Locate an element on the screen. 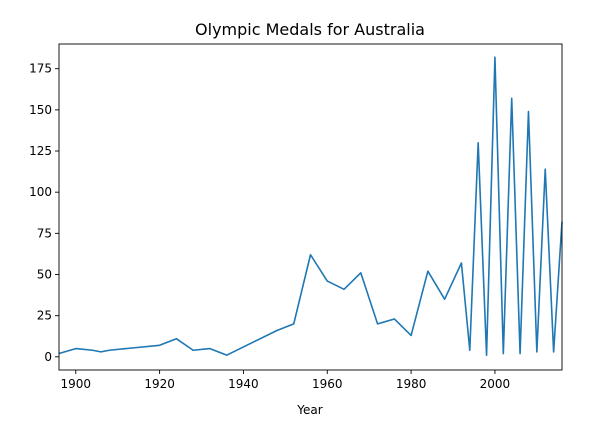 The width and height of the screenshot is (589, 434). y-tick-label: 25 is located at coordinates (44, 316).